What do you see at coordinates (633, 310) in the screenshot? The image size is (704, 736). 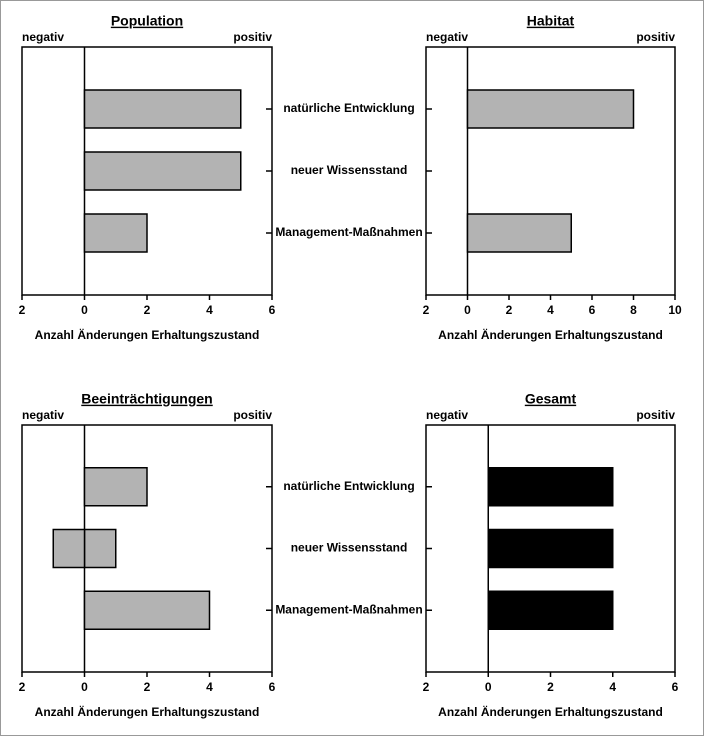 I see `x-tick-label: 8` at bounding box center [633, 310].